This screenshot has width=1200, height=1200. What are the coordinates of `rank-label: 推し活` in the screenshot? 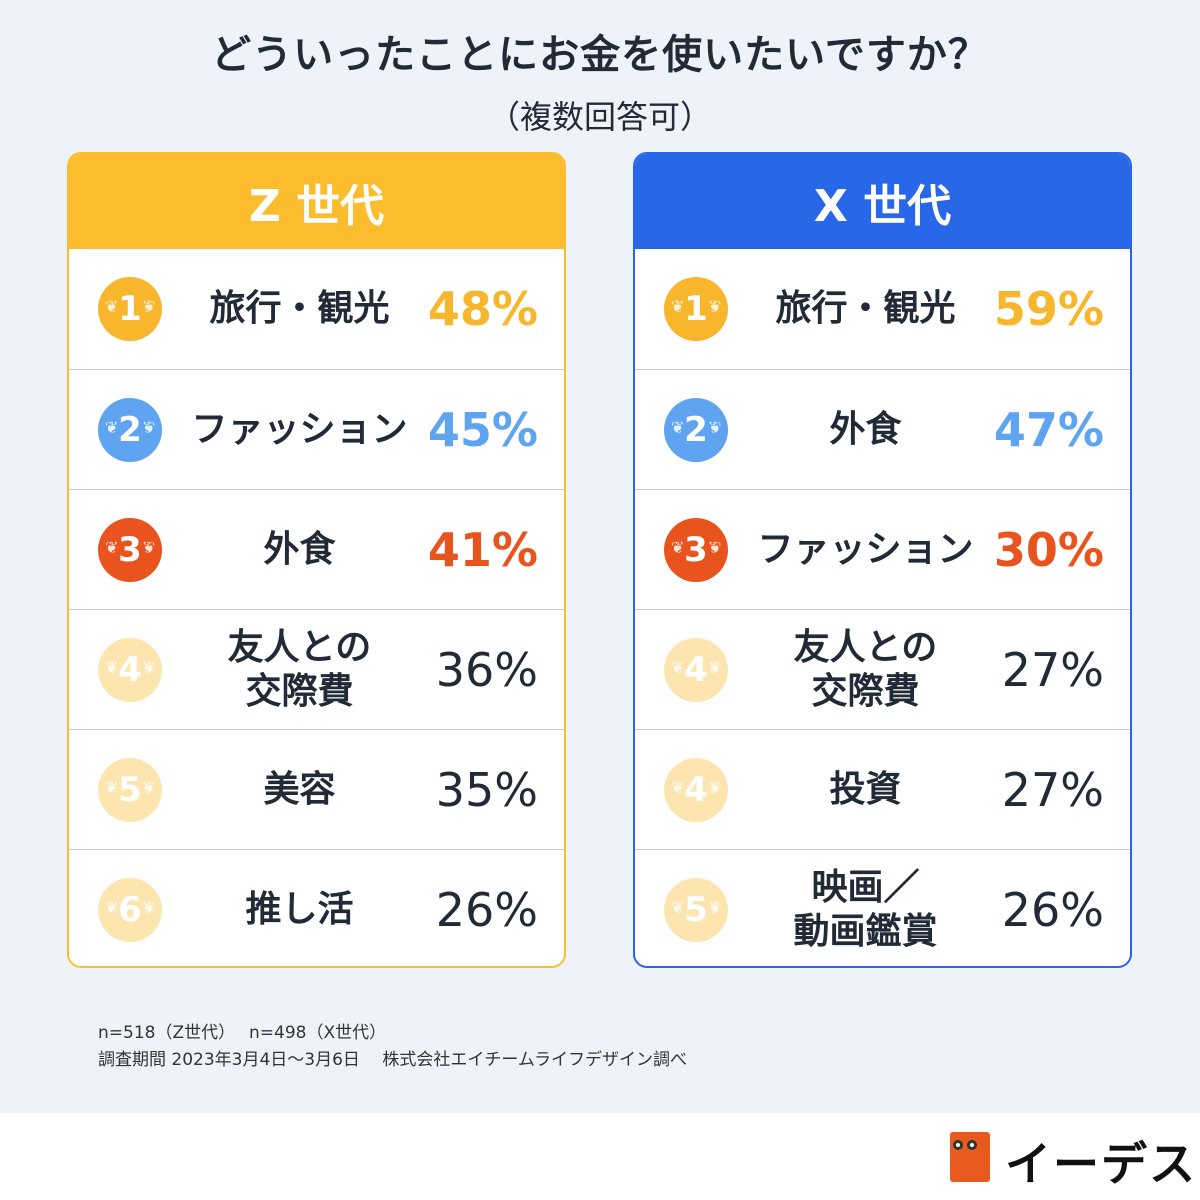 It's located at (299, 909).